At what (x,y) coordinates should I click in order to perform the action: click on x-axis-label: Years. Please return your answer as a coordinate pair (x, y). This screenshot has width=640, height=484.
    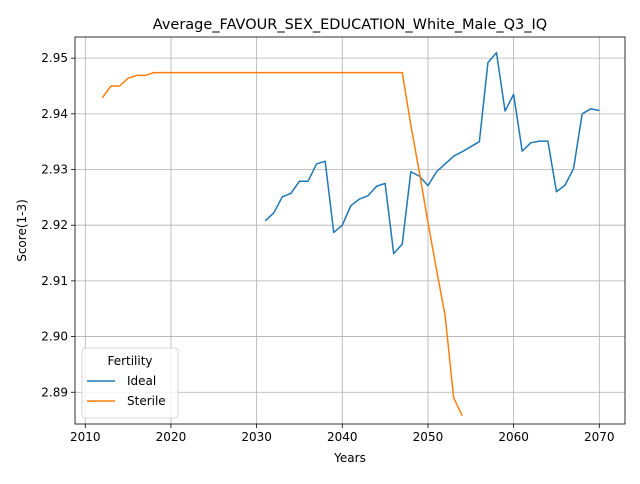
    Looking at the image, I should click on (349, 458).